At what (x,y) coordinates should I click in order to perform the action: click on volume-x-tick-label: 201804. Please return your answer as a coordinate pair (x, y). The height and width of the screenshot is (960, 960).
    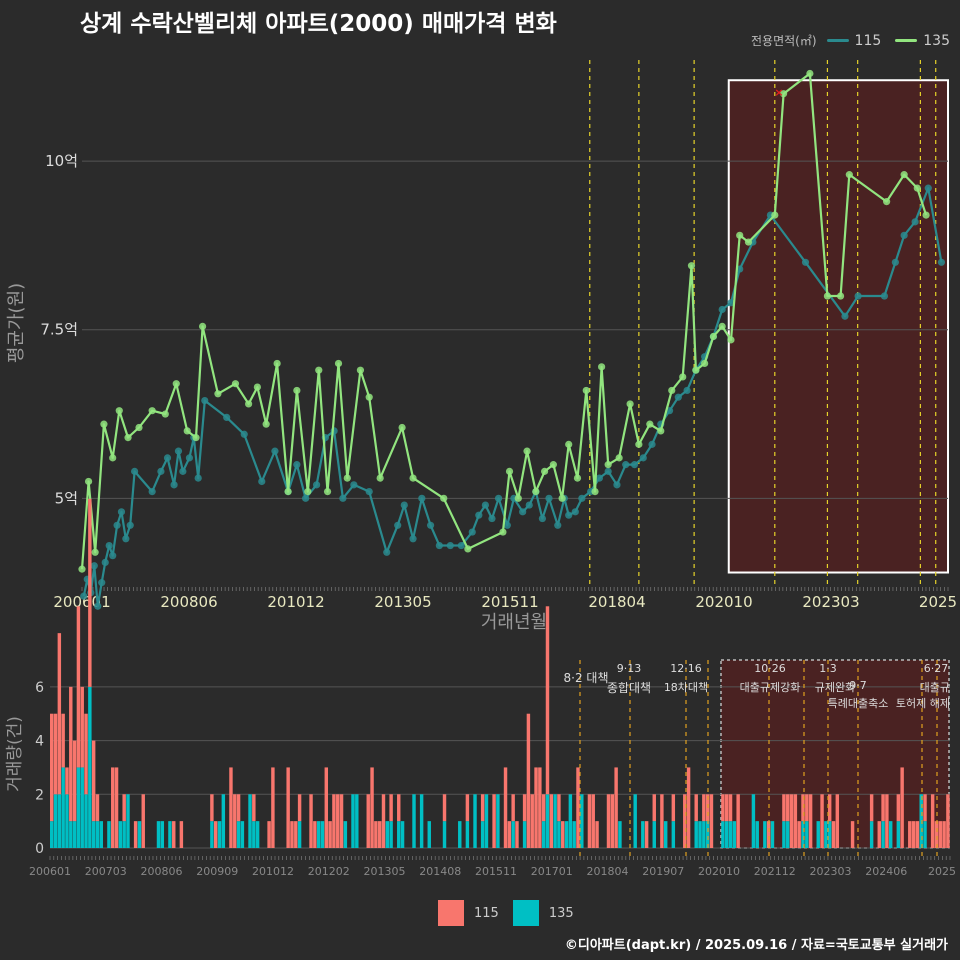
    Looking at the image, I should click on (608, 871).